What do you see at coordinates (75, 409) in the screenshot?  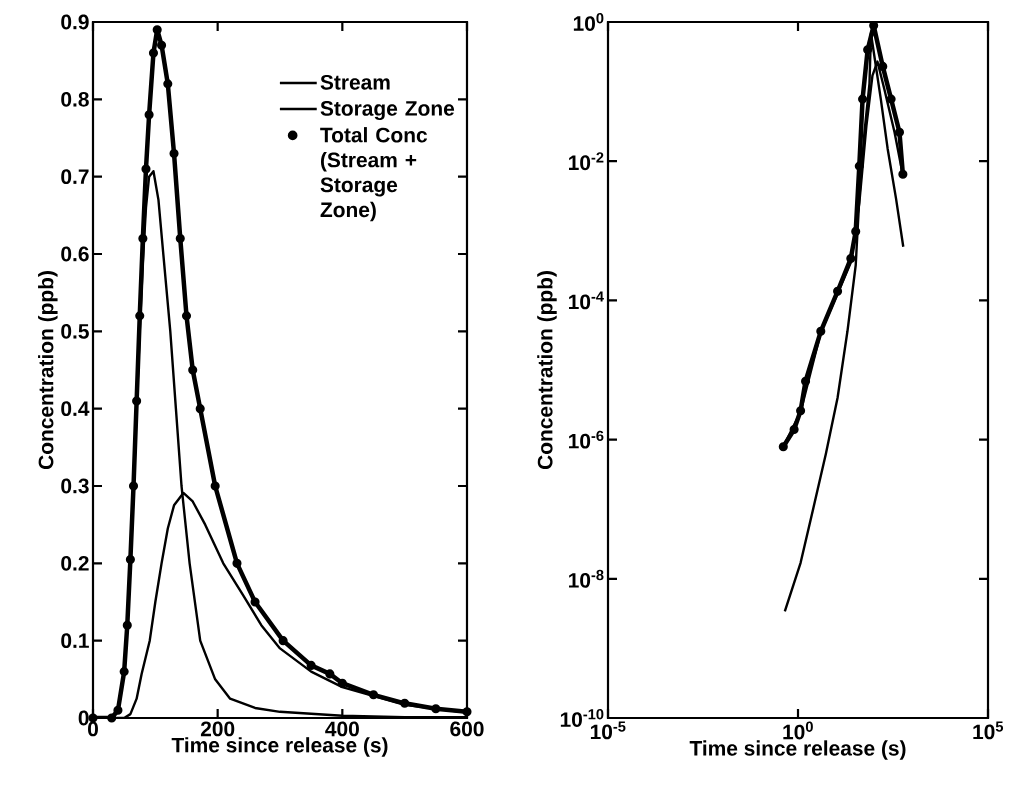 I see `y-tick-label: 0.4` at bounding box center [75, 409].